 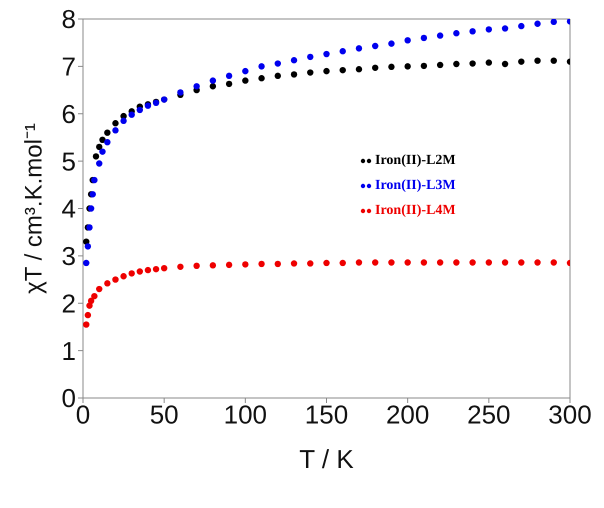 I want to click on x-tick-label: 300, so click(x=570, y=414).